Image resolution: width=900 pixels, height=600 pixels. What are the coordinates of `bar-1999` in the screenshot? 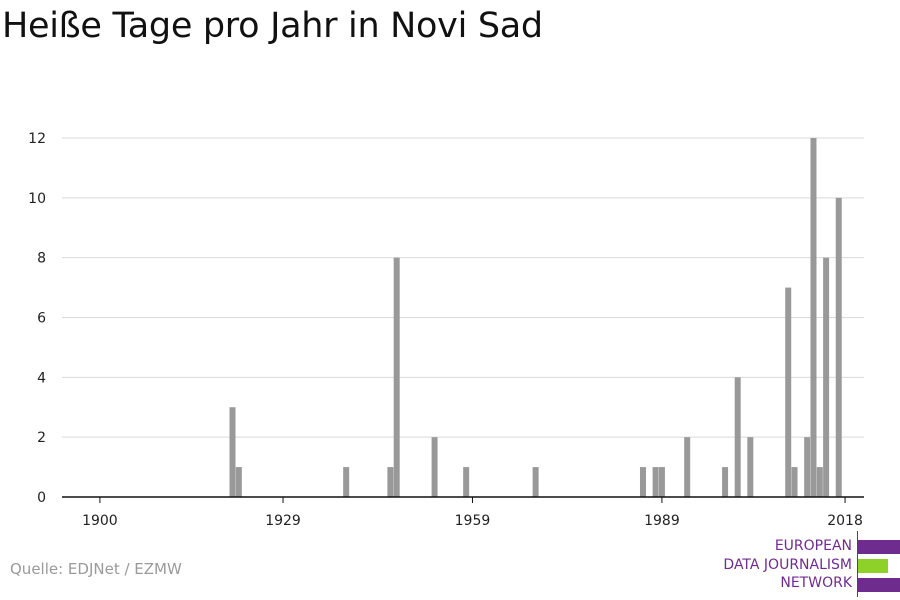 It's located at (725, 482).